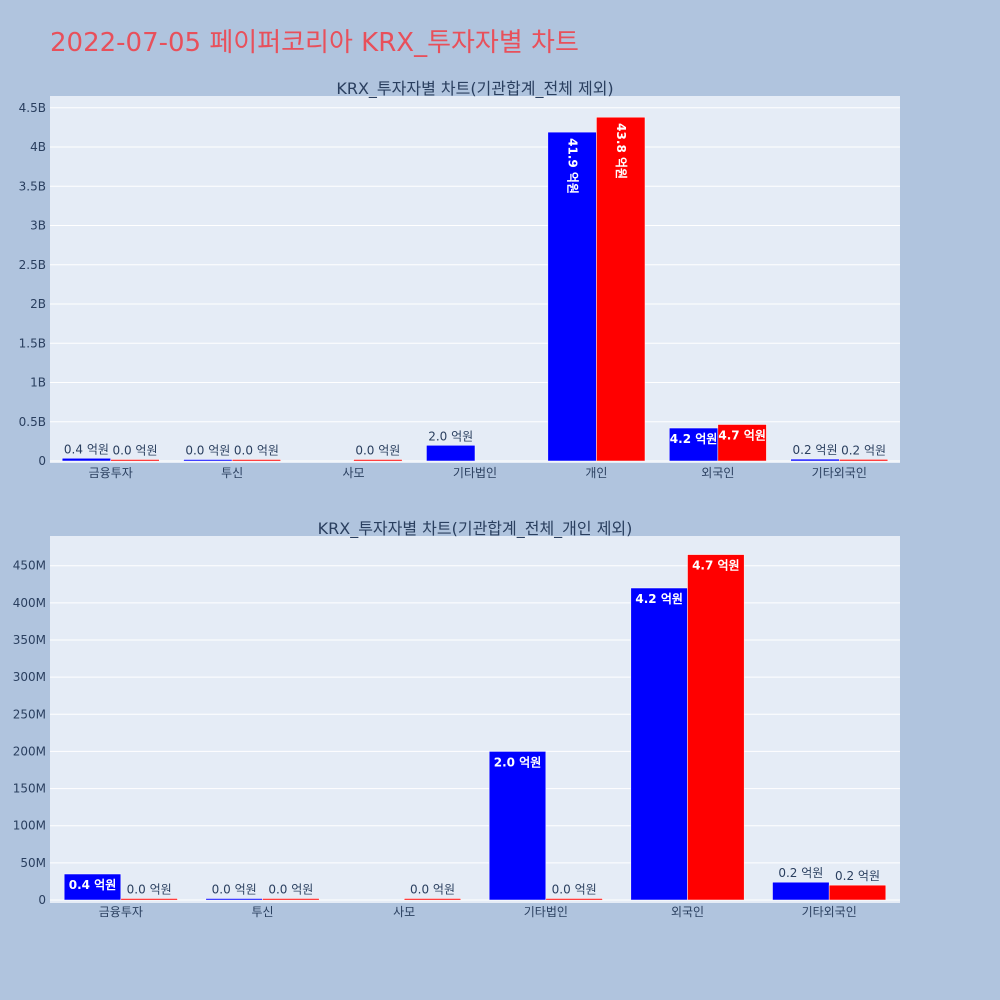 The image size is (1000, 1000). Describe the element at coordinates (475, 529) in the screenshot. I see `chart-title: KRX_투자자별 차트(기관합계_전체_개인 제외)` at that location.